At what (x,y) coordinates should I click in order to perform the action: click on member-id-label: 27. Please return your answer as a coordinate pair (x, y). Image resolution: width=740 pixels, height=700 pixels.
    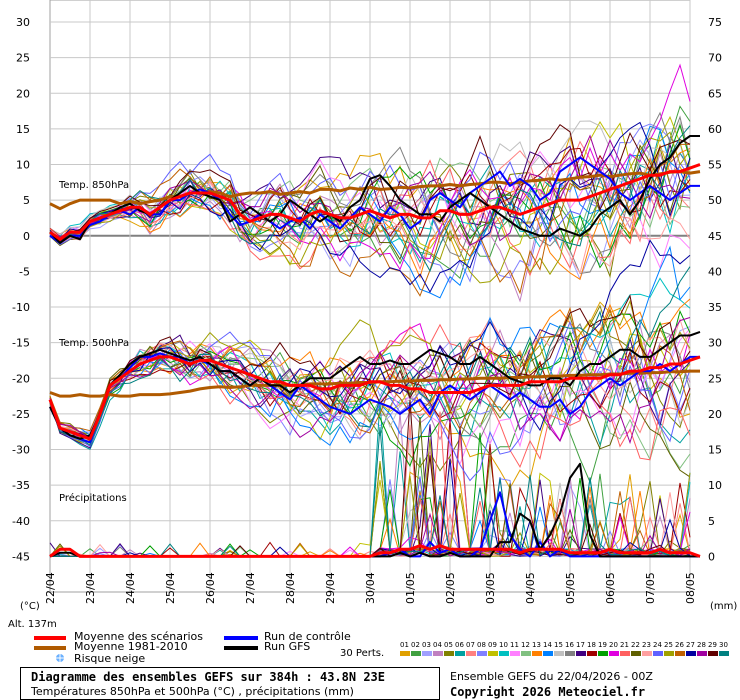
    Looking at the image, I should click on (690, 645).